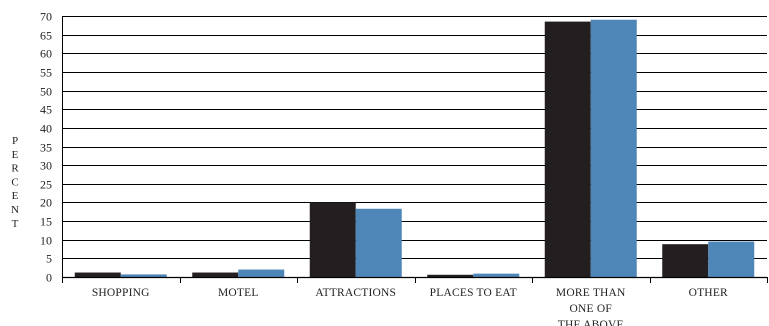 This screenshot has width=769, height=326. What do you see at coordinates (15, 224) in the screenshot?
I see `y-axis-label-letter: T` at bounding box center [15, 224].